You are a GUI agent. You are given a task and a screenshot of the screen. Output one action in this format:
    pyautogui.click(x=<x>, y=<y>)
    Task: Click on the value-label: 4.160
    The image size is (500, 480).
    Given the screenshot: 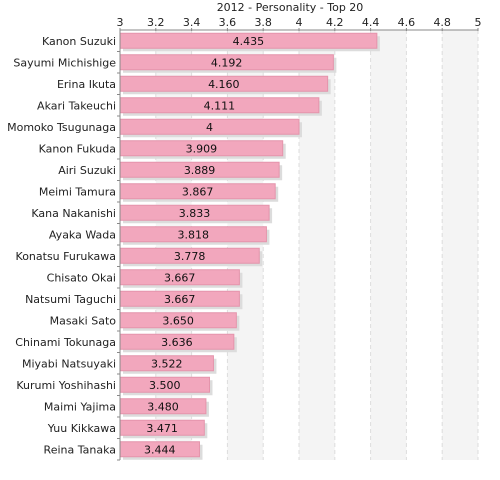 What is the action you would take?
    pyautogui.click(x=224, y=84)
    